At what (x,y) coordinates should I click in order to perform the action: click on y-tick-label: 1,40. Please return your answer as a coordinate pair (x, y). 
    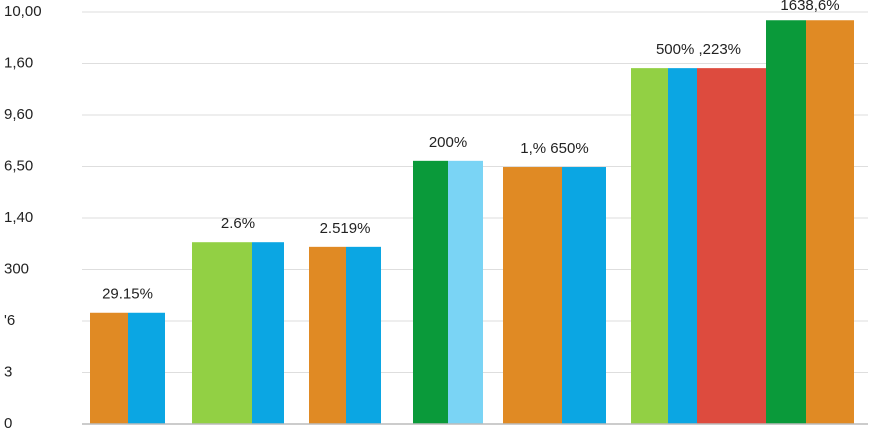
    Looking at the image, I should click on (18, 217).